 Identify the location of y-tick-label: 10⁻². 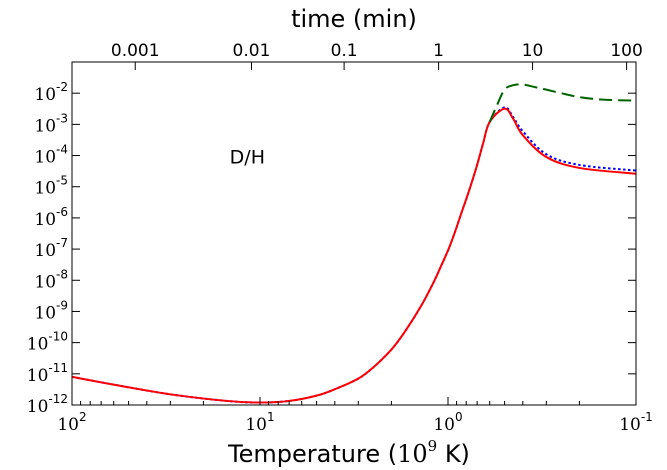
(51, 92).